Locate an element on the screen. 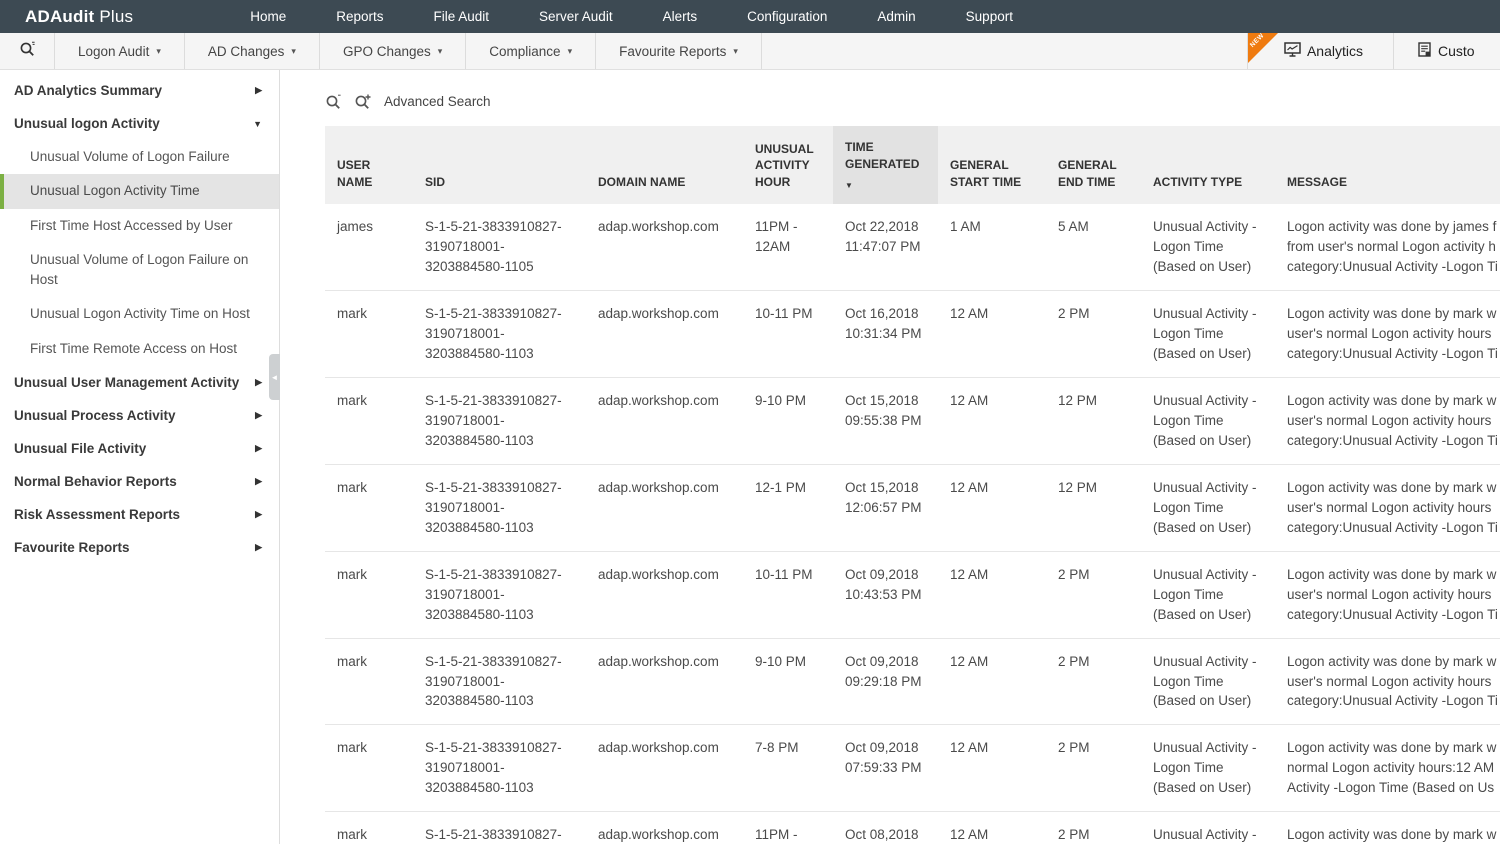 The height and width of the screenshot is (844, 1500). toolbar-right-actions: NEW Analytics Custo is located at coordinates (1373, 50).